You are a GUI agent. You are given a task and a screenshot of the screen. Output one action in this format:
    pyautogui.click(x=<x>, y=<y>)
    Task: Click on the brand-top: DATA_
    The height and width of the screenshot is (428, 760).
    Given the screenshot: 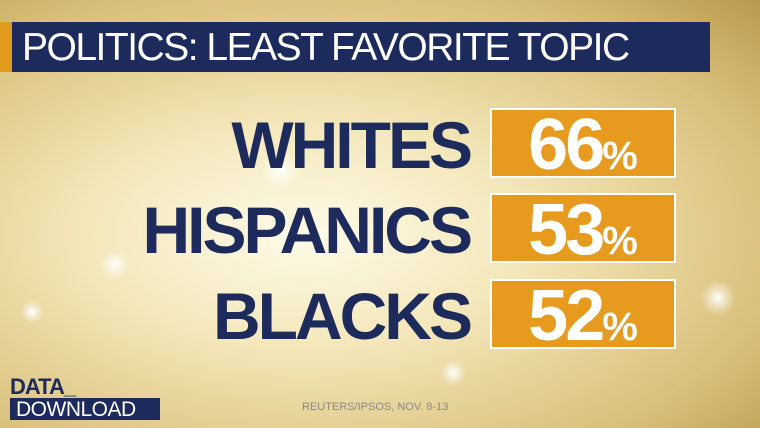 What is the action you would take?
    pyautogui.click(x=43, y=386)
    